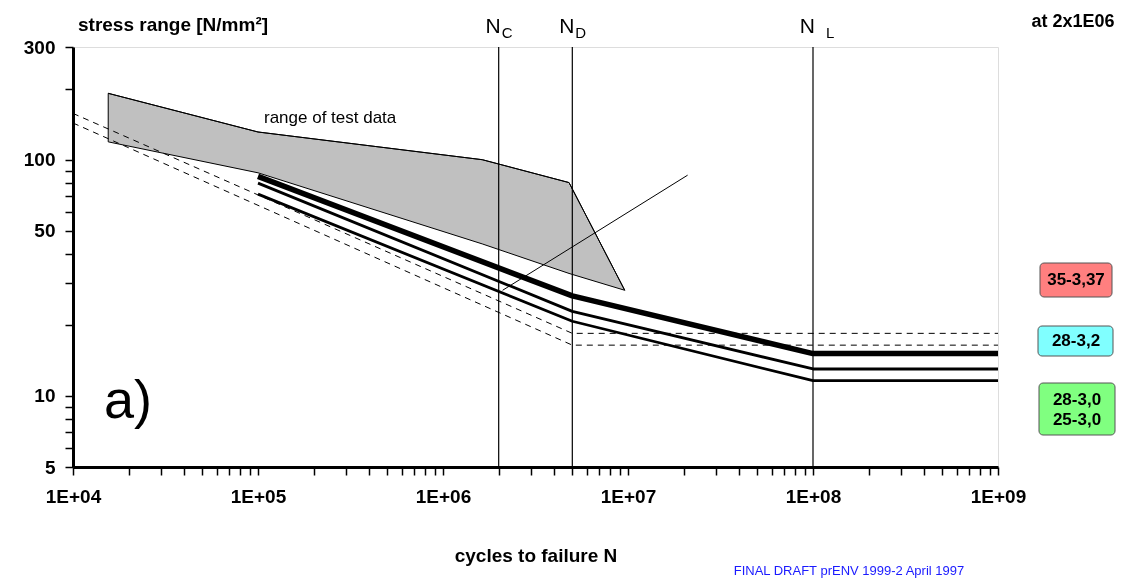  Describe the element at coordinates (813, 496) in the screenshot. I see `x-tick-label: 1E+08` at that location.